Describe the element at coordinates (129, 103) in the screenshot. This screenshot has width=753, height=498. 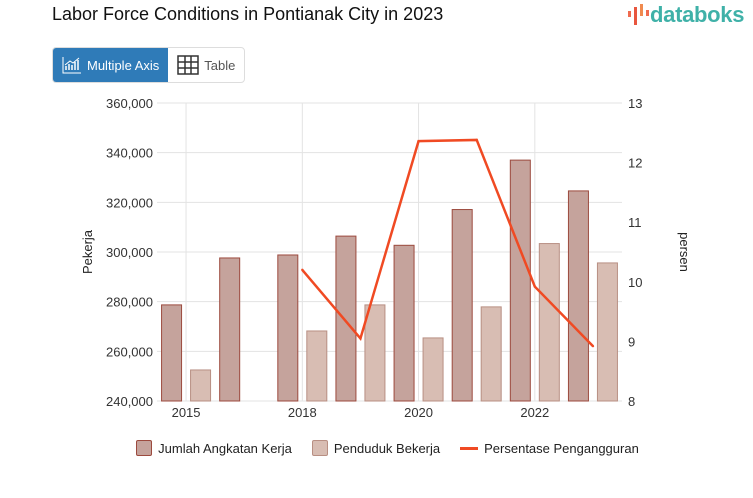
I see `y-tick-label: 360,000` at that location.